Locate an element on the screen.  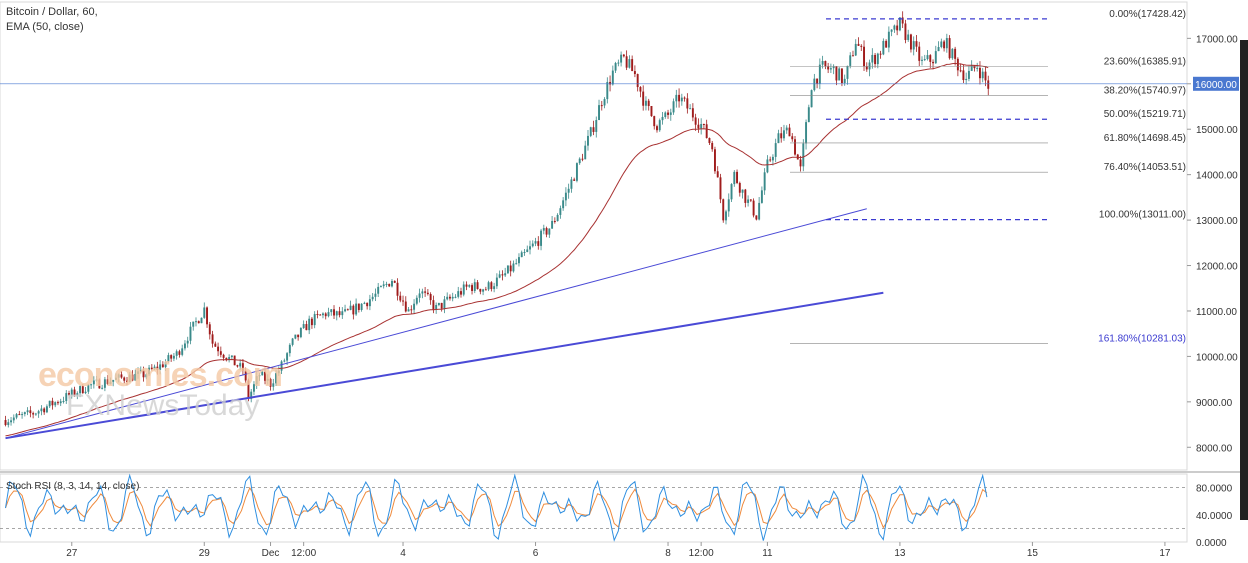
rsi-k-line is located at coordinates (496, 507).